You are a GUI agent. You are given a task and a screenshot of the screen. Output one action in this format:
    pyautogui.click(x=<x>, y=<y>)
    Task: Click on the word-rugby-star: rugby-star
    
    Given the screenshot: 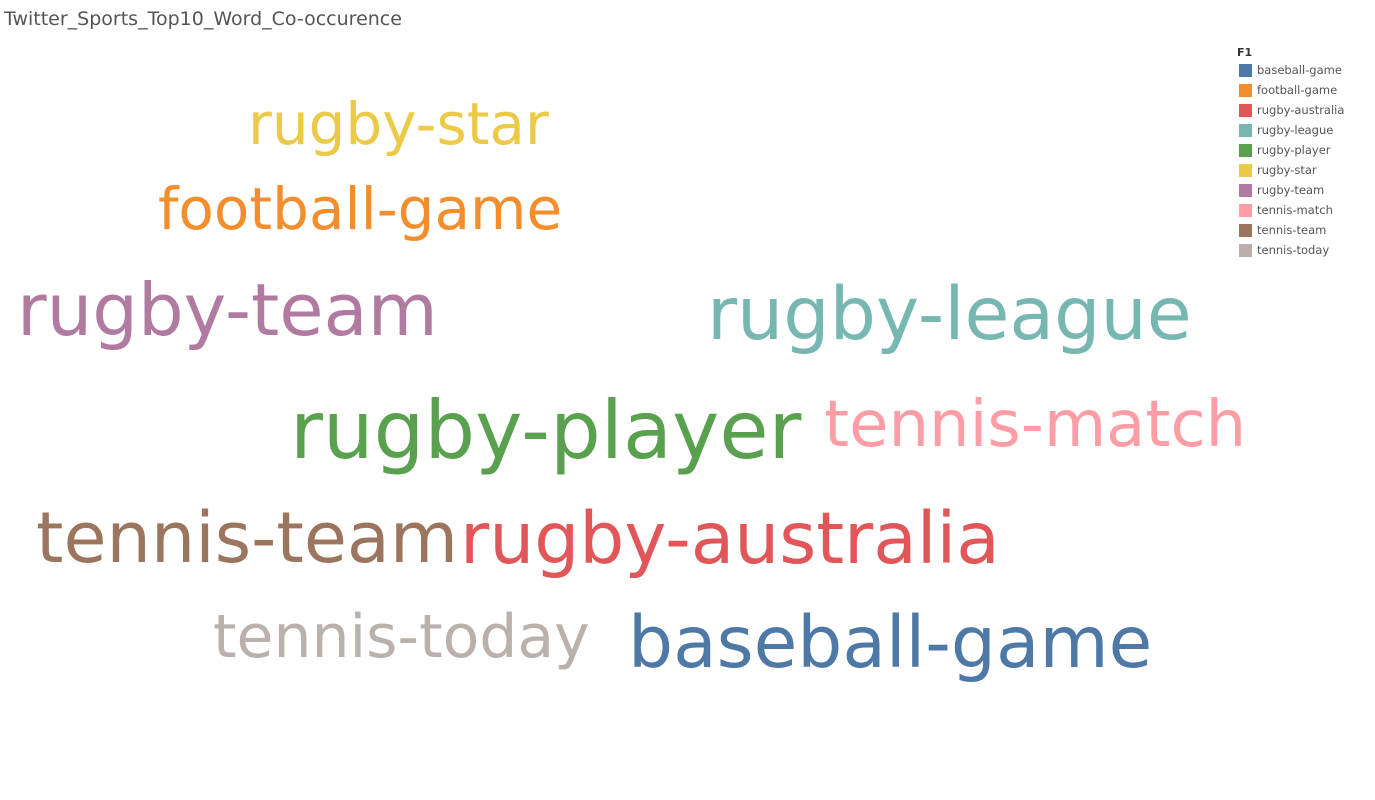 What is the action you would take?
    pyautogui.click(x=398, y=124)
    